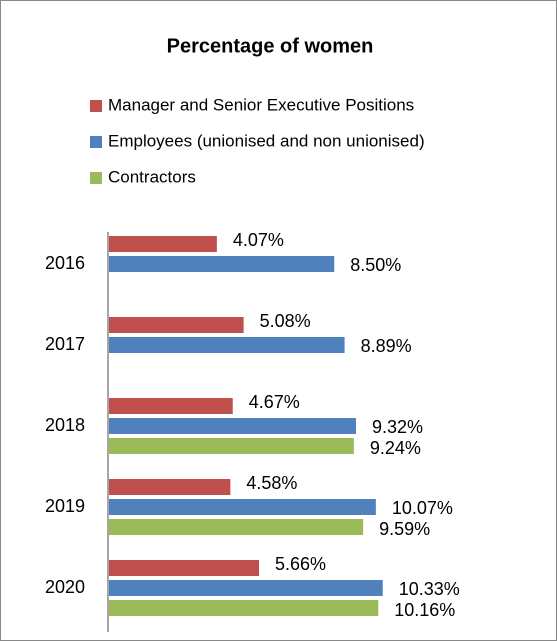 This screenshot has width=557, height=641. I want to click on legend-label: Employees (unionised and non unionised), so click(266, 140).